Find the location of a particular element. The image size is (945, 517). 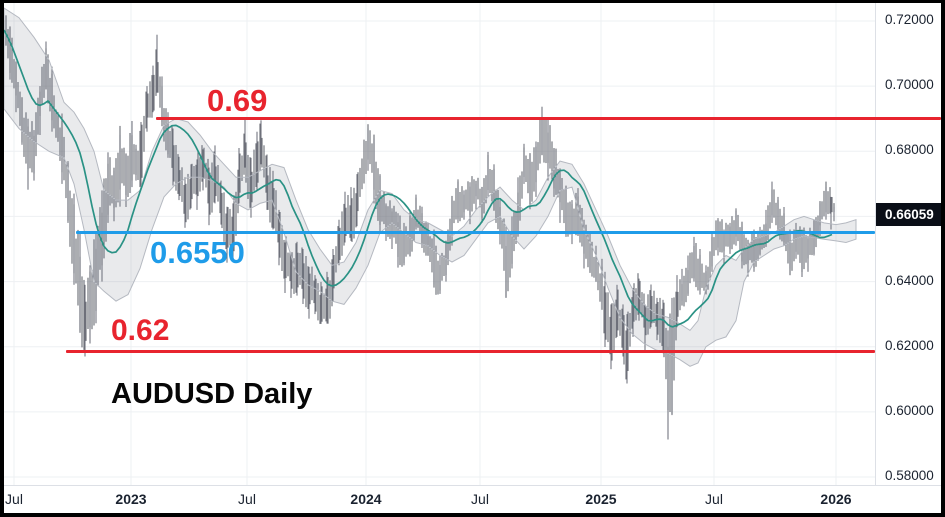

time-axis: Jul 2023 Jul 2024 Jul 2025 Jul 2026 is located at coordinates (472, 499).